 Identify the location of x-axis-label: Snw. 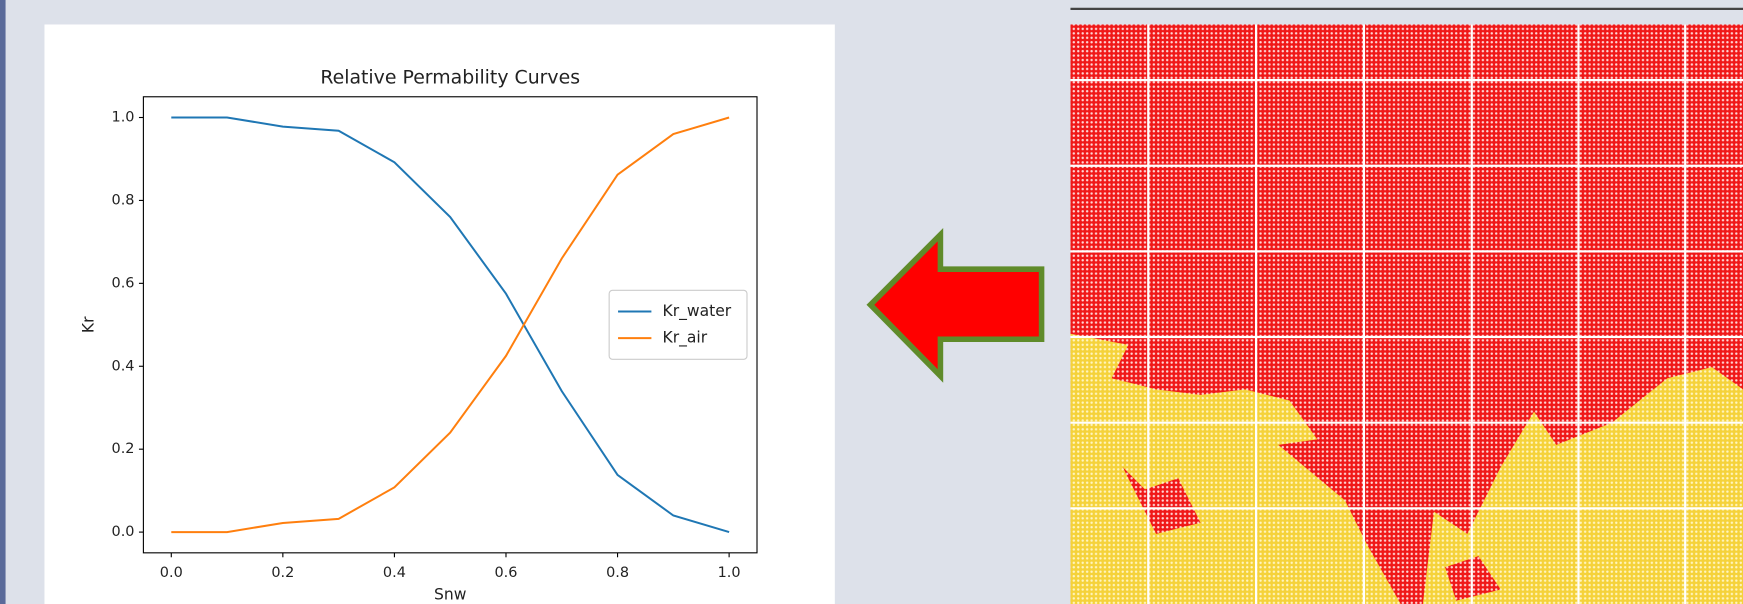
(450, 595).